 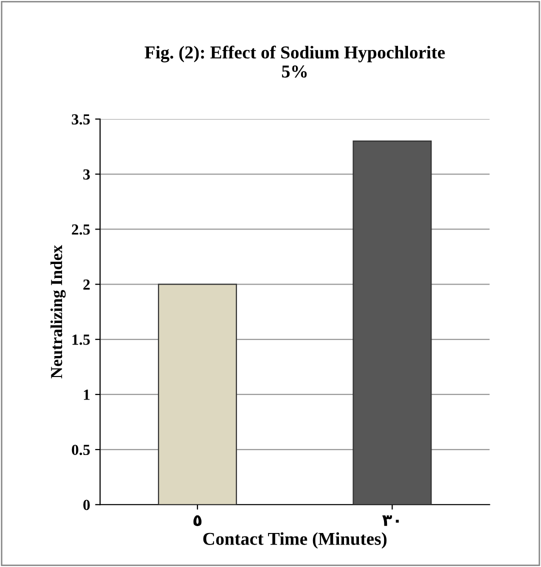 What do you see at coordinates (81, 229) in the screenshot?
I see `y-tick-label: 2.5` at bounding box center [81, 229].